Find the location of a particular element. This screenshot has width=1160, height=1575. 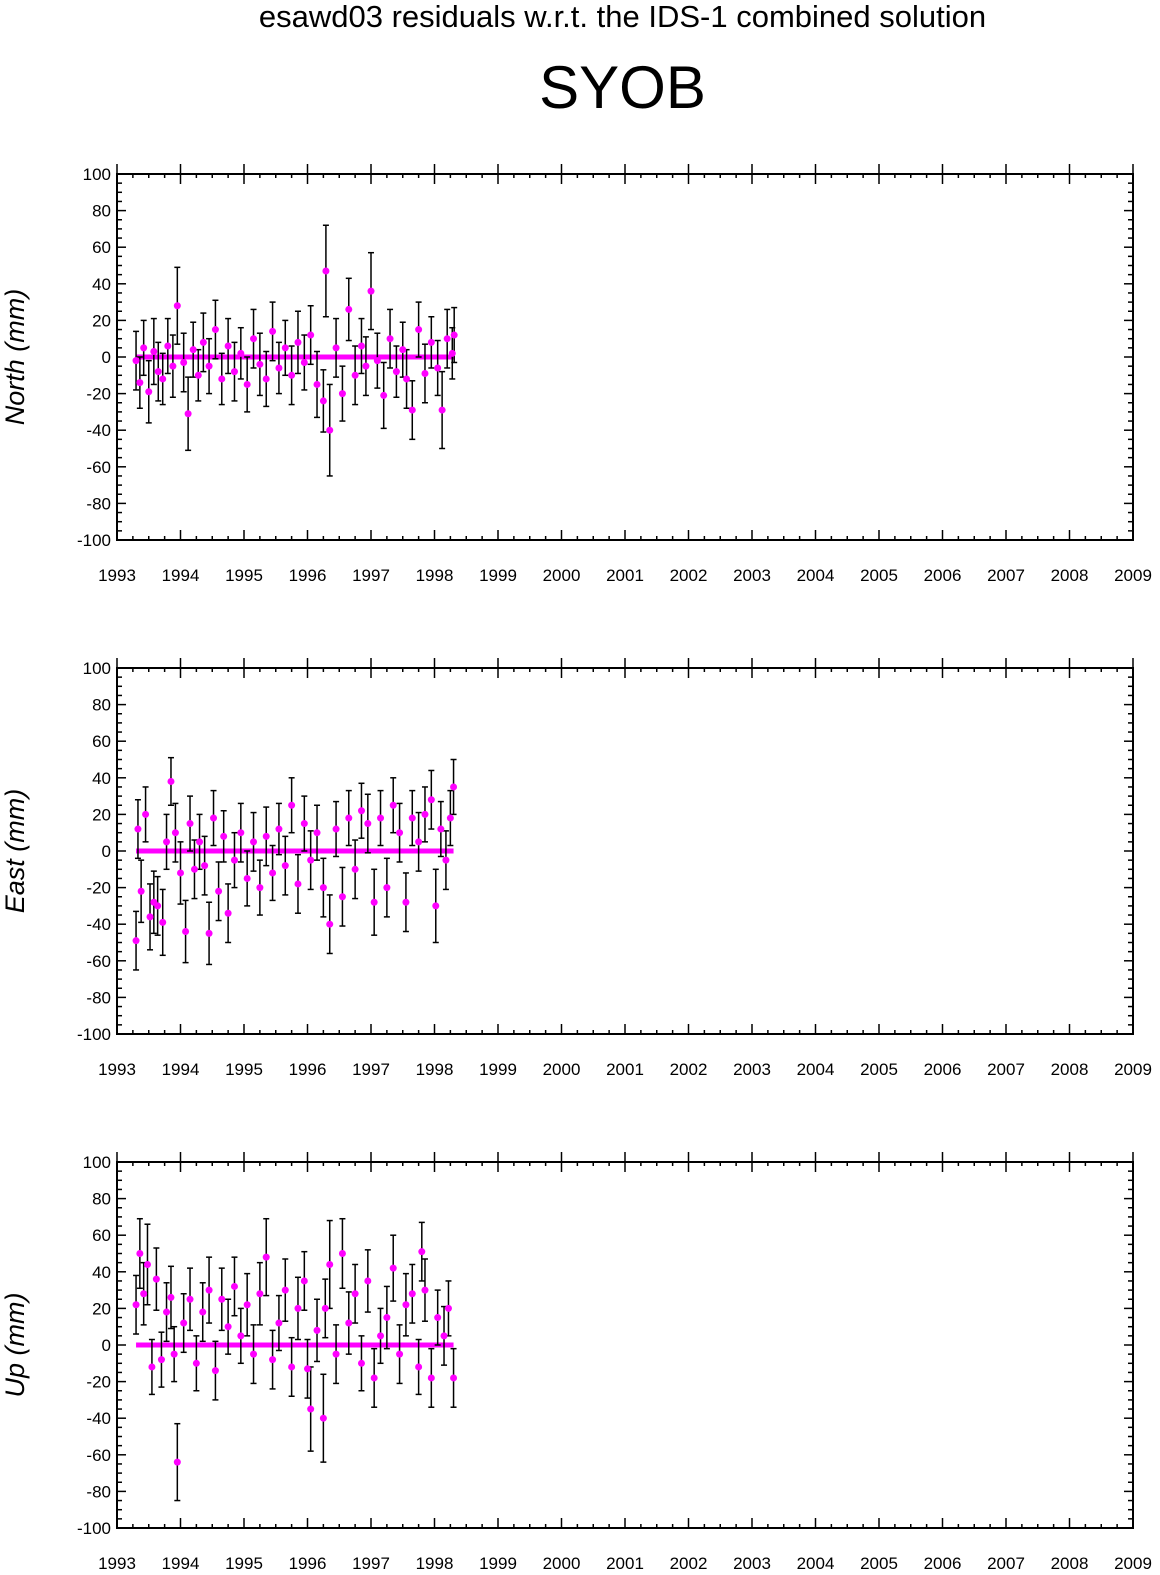

x-tick-label: 2006 is located at coordinates (943, 575).